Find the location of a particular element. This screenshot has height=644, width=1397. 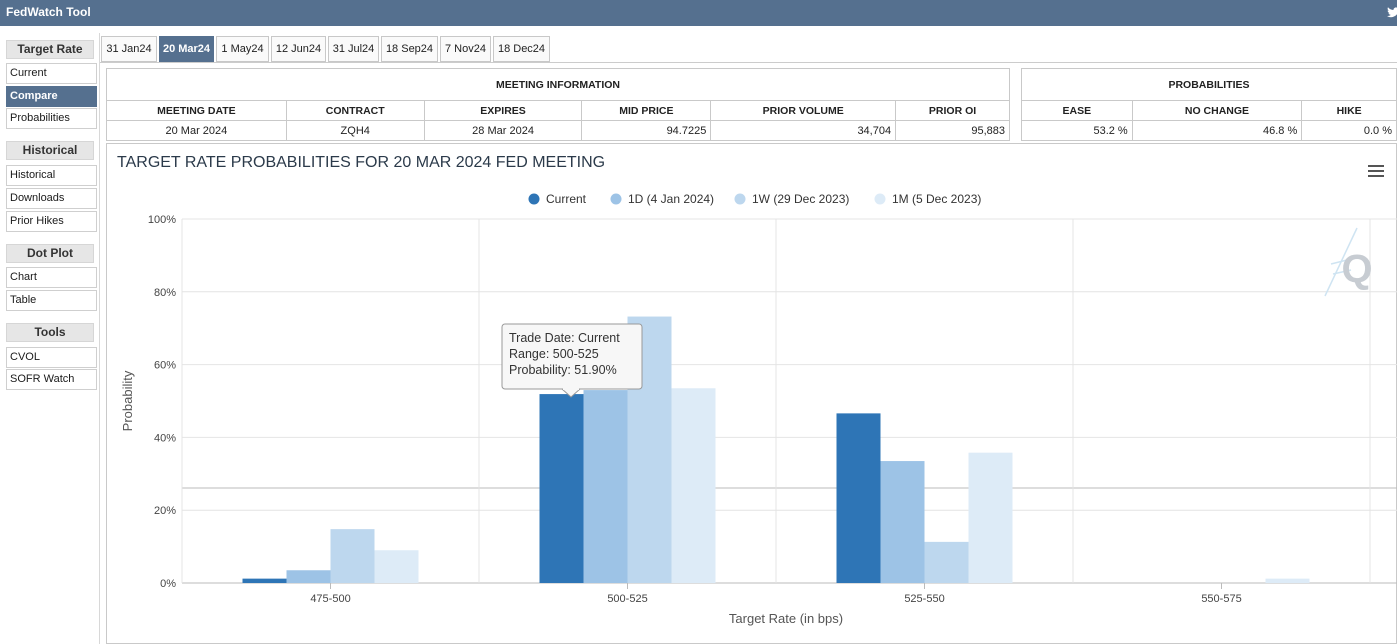

sidebar-item-sofr-watch: SOFR Watch is located at coordinates (51, 379).